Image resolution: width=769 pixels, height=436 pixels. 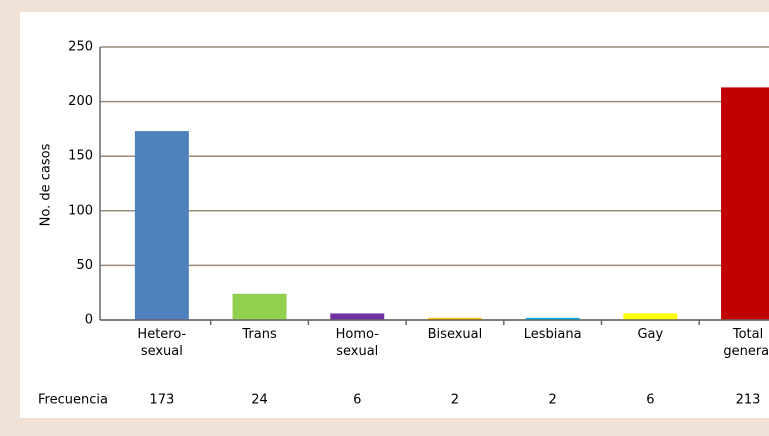 I want to click on x-tick-label: Lesbiana, so click(x=553, y=334).